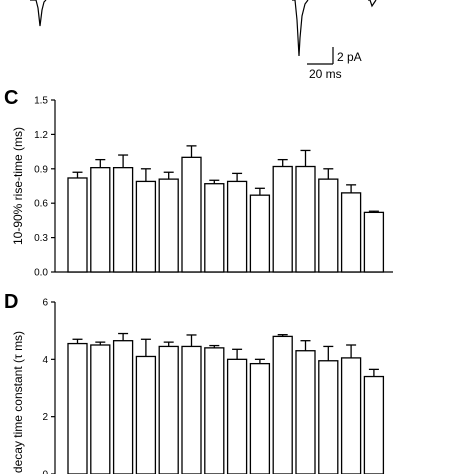  Describe the element at coordinates (48, 386) in the screenshot. I see `y-ticks-d: 0 2 4 6` at that location.